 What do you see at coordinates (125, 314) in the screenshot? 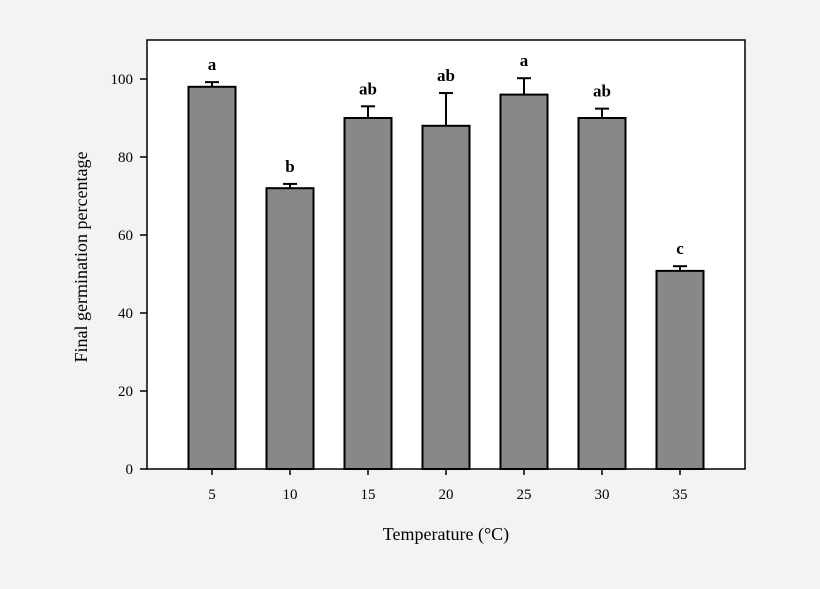
I see `y-tick-label: 40` at bounding box center [125, 314].